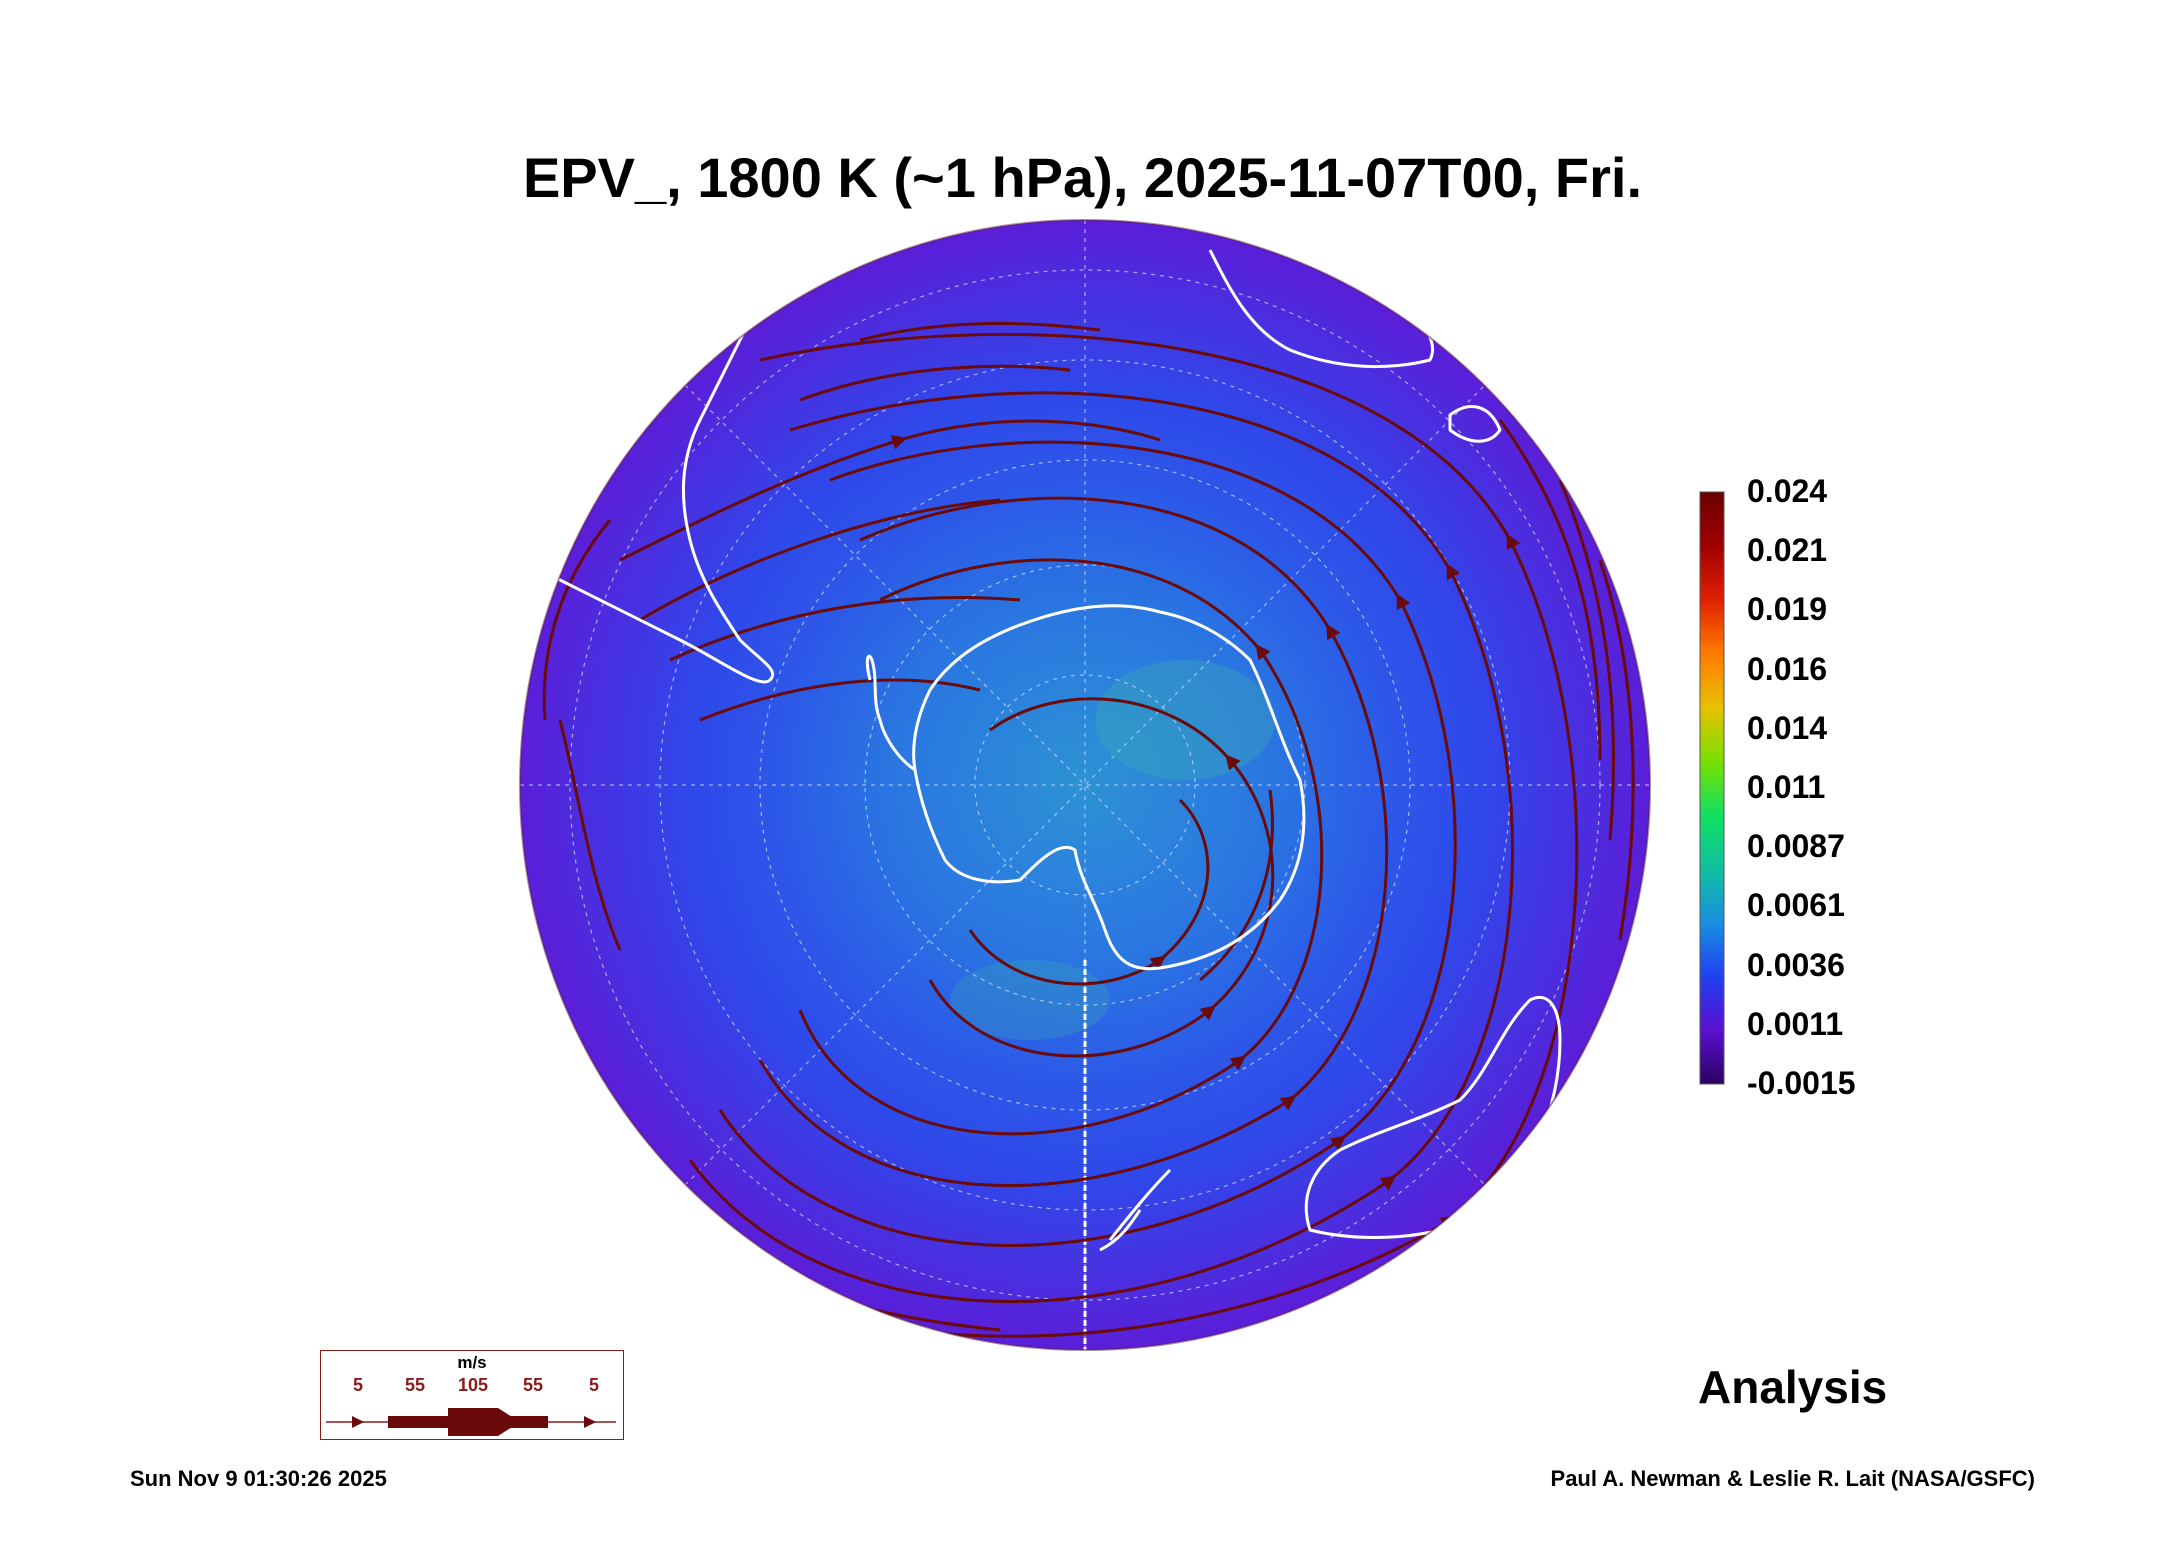 Image resolution: width=2165 pixels, height=1561 pixels. Describe the element at coordinates (1796, 964) in the screenshot. I see `colorbar-tick-label: 0.0036` at that location.